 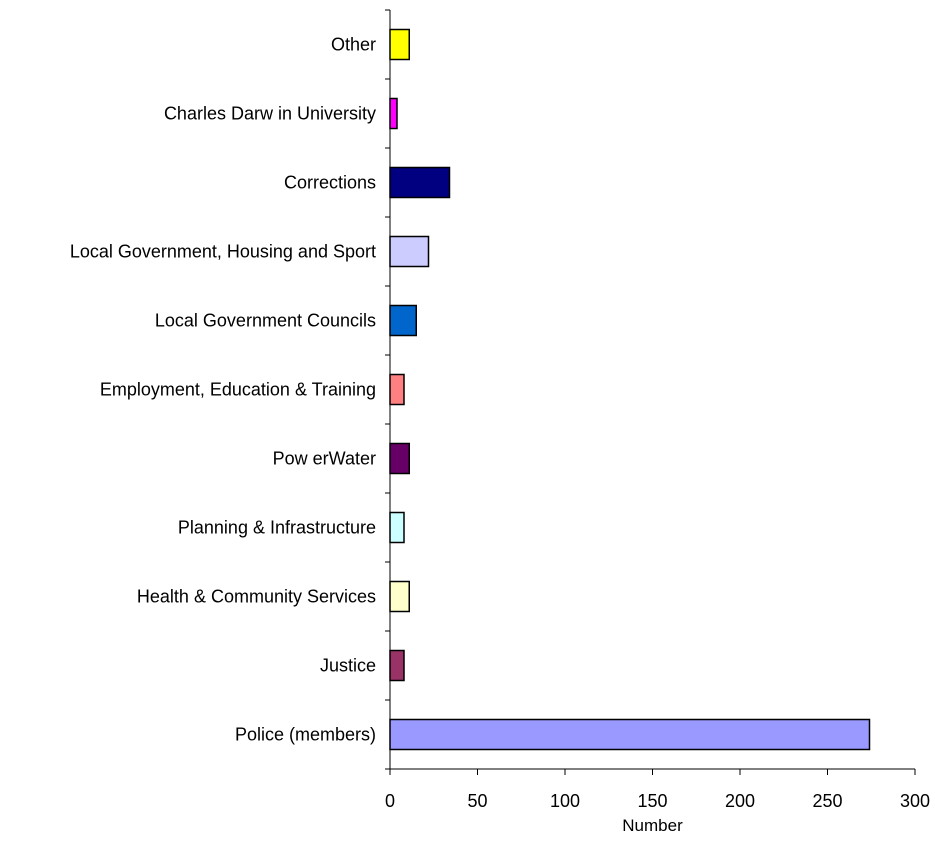 What do you see at coordinates (265, 321) in the screenshot?
I see `category-label: Local Government Councils` at bounding box center [265, 321].